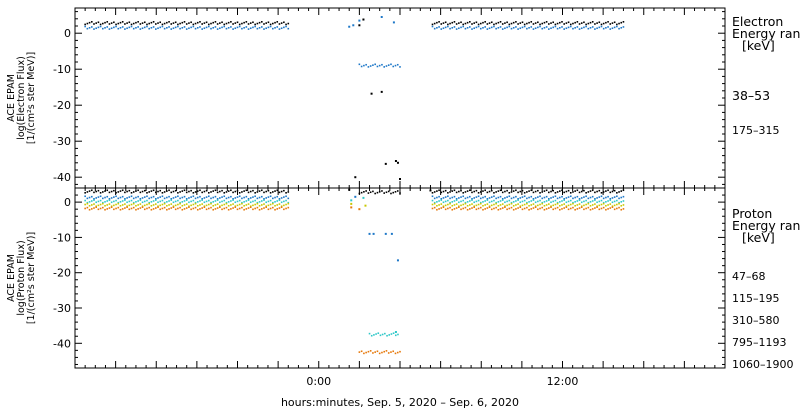 Image resolution: width=800 pixels, height=410 pixels. I want to click on proton-y-axis-label-line: [1/(cm²s ster MeV)], so click(31, 278).